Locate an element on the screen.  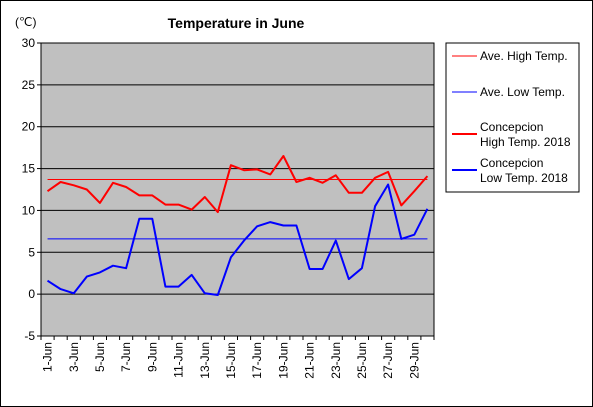
x-tick-label: 5-Jun is located at coordinates (100, 357).